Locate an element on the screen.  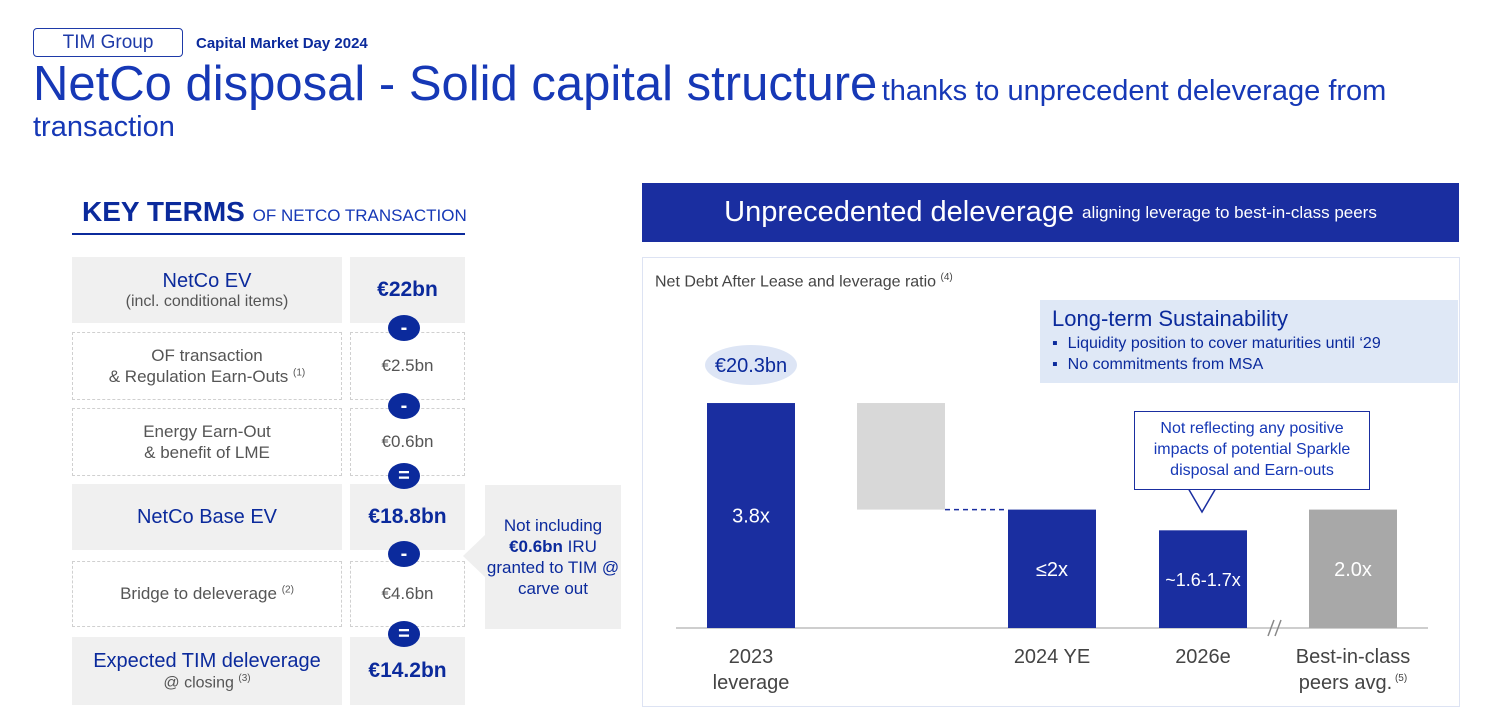
row-base-ev-value: €18.8bn is located at coordinates (407, 517).